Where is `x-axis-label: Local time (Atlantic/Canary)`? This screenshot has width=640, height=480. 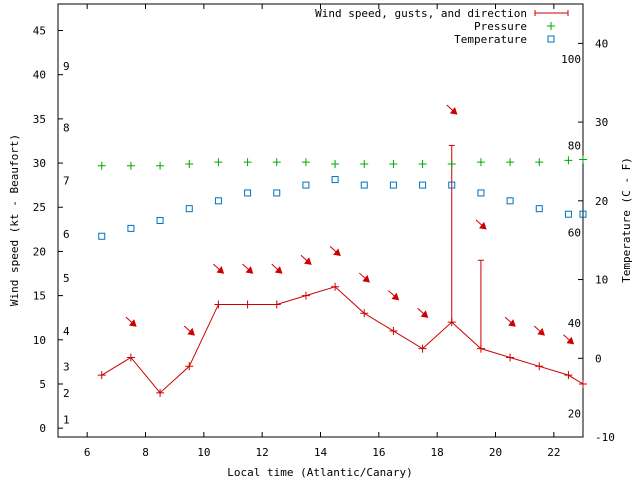 x-axis-label: Local time (Atlantic/Canary) is located at coordinates (319, 472).